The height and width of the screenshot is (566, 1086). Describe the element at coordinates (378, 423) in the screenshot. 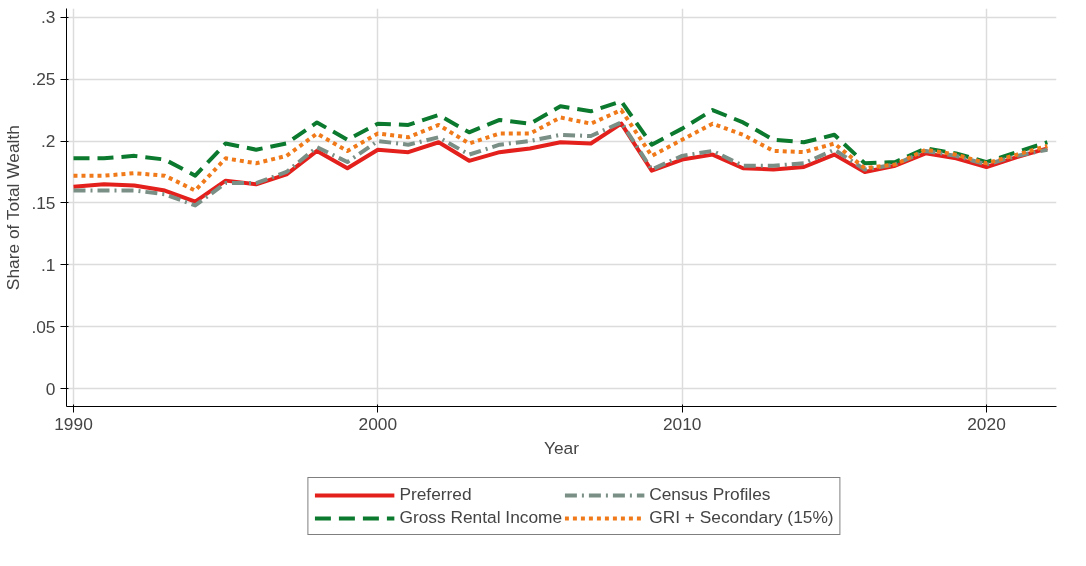

I see `x-tick-label: 2000` at that location.